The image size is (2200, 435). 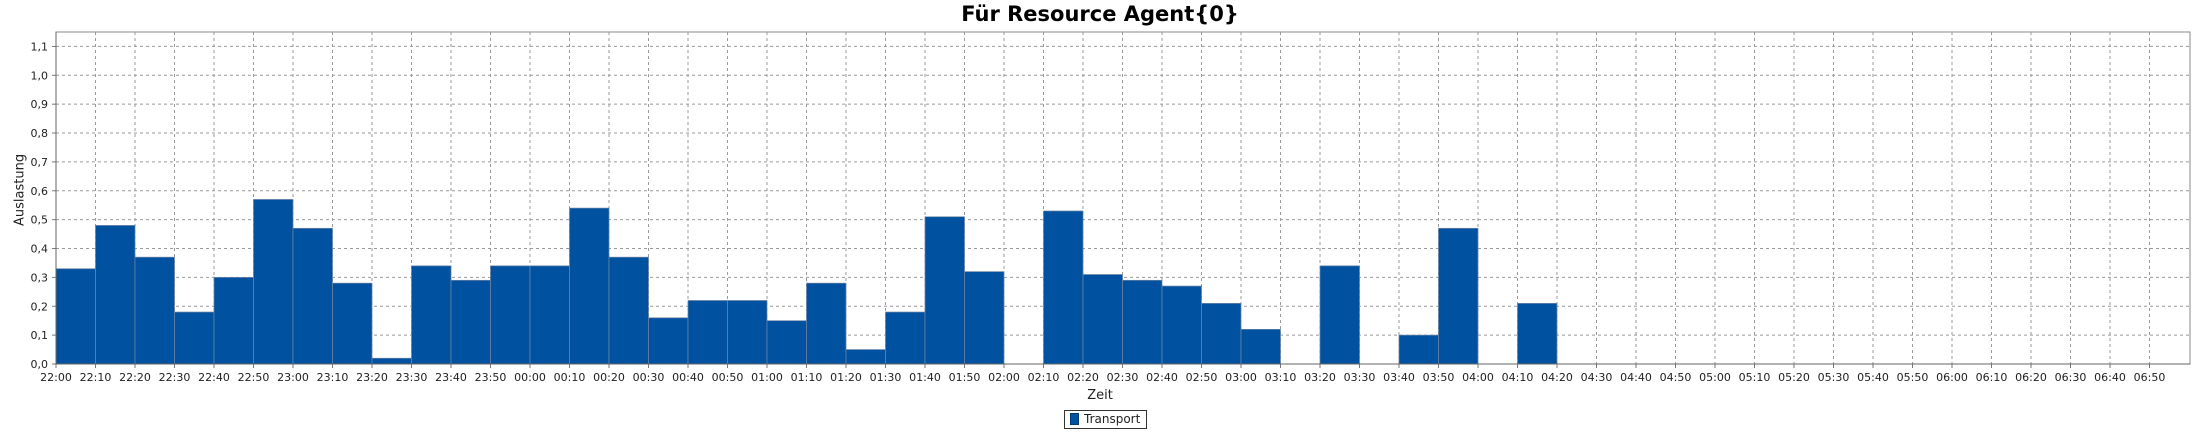 What do you see at coordinates (1083, 377) in the screenshot?
I see `x-tick-label: 02:20` at bounding box center [1083, 377].